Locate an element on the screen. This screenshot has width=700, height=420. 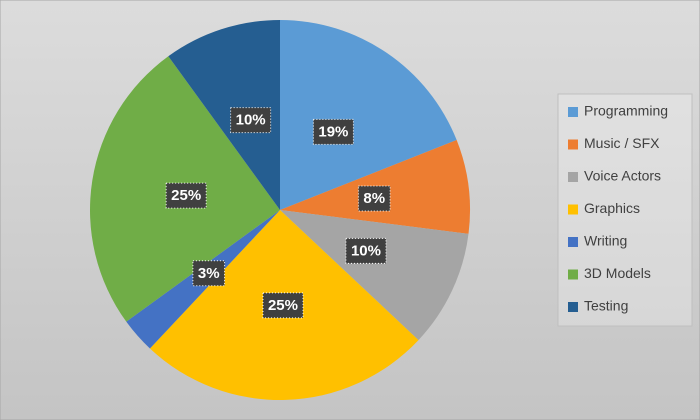
legend-label: Programming is located at coordinates (626, 111).